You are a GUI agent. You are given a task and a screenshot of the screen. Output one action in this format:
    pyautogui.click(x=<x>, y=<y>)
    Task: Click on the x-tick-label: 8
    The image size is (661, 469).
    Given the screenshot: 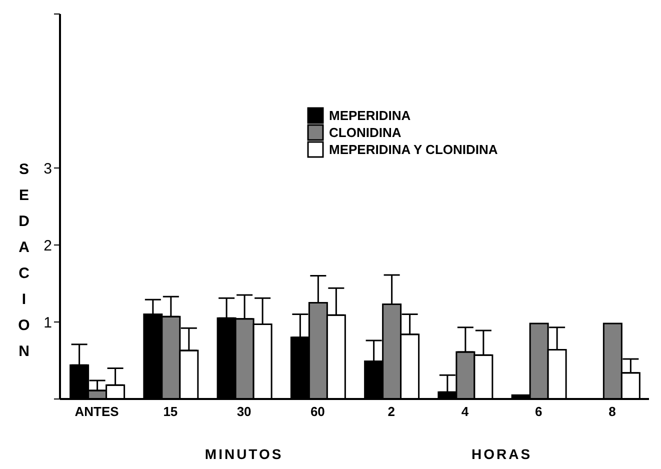 What is the action you would take?
    pyautogui.click(x=612, y=412)
    